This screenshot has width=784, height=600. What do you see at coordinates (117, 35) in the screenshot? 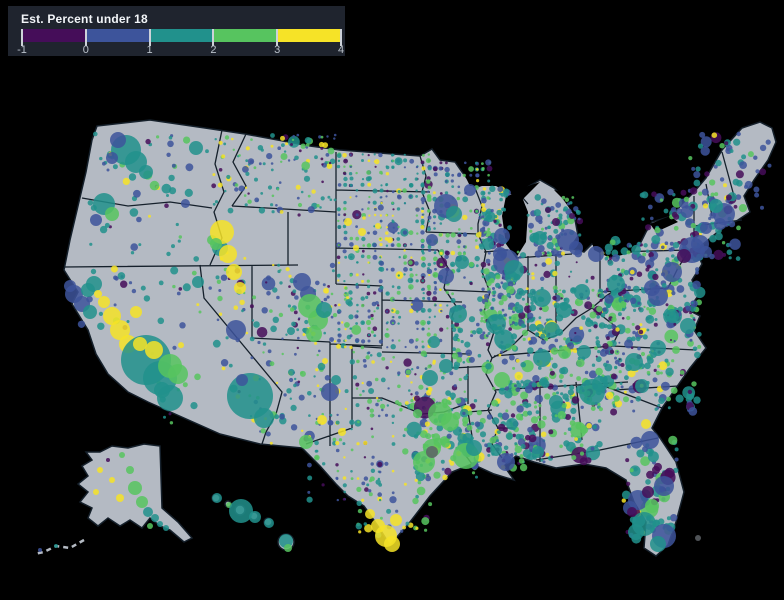
I see `legend-segment-blue` at bounding box center [117, 35].